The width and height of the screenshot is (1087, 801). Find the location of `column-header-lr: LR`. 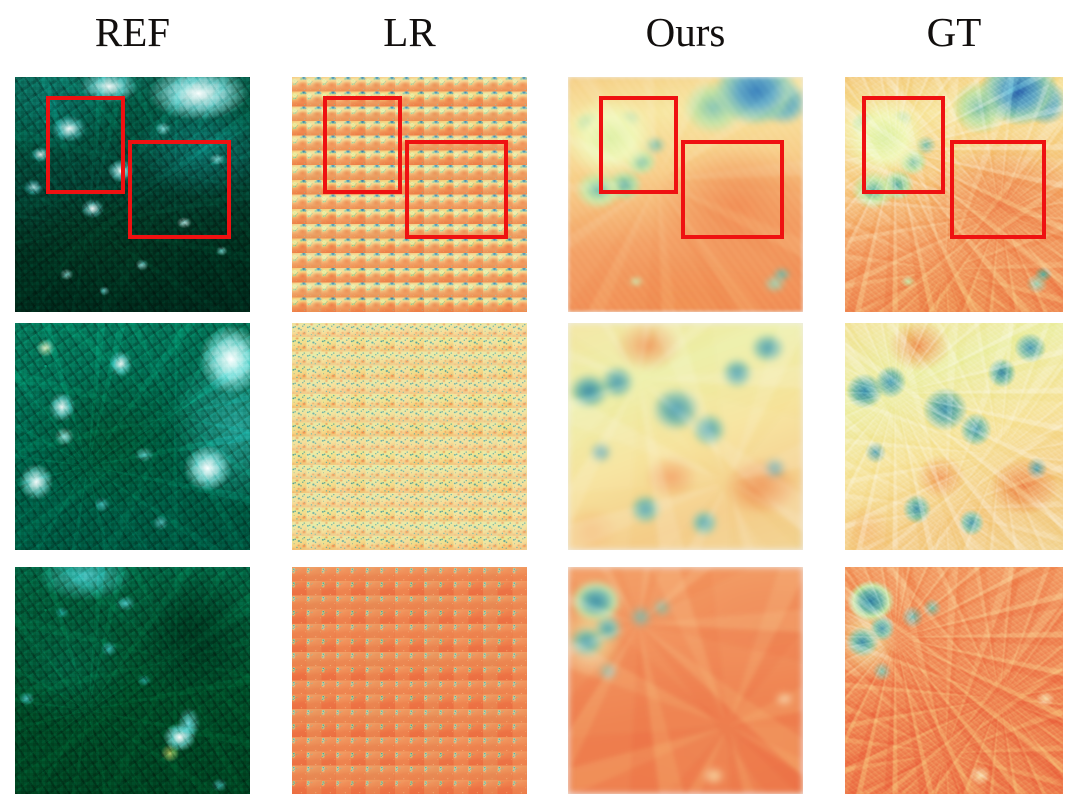

column-header-lr: LR is located at coordinates (409, 32).